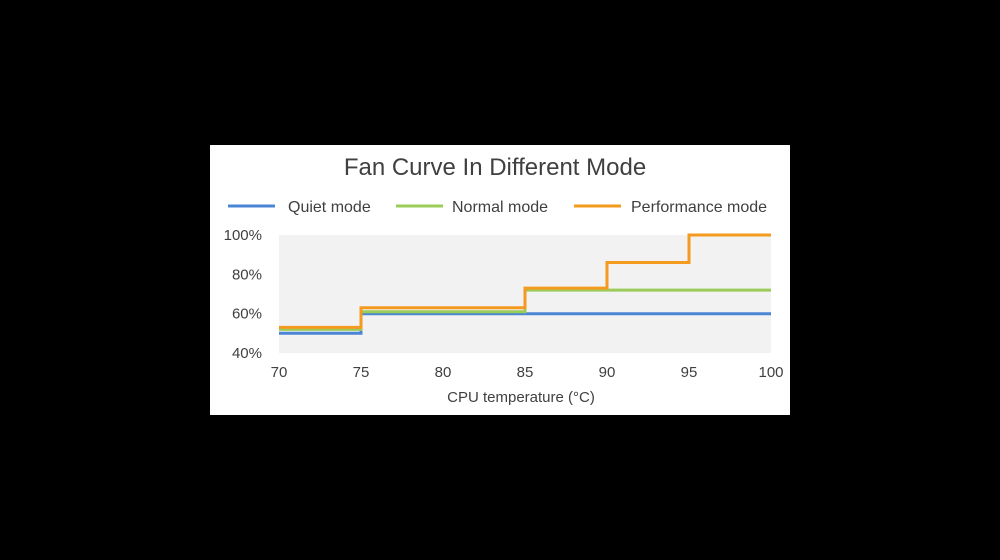 The width and height of the screenshot is (1000, 560). I want to click on x-tick-label: 95, so click(689, 372).